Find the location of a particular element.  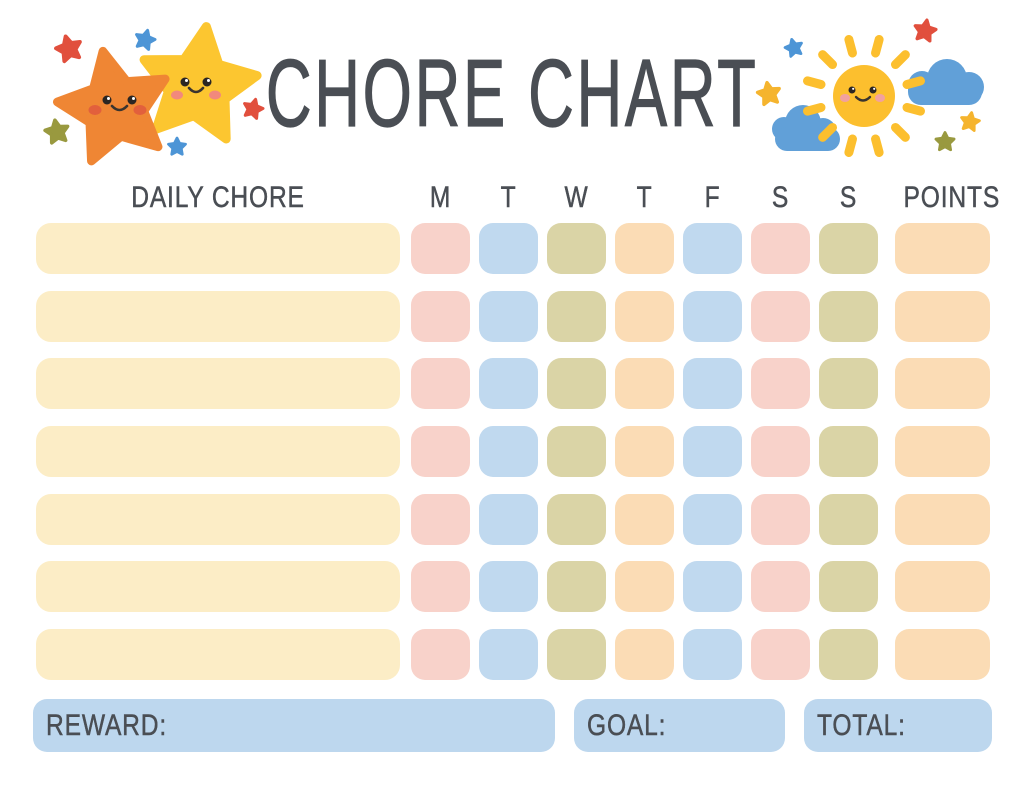

column-header-monday: M is located at coordinates (440, 197).